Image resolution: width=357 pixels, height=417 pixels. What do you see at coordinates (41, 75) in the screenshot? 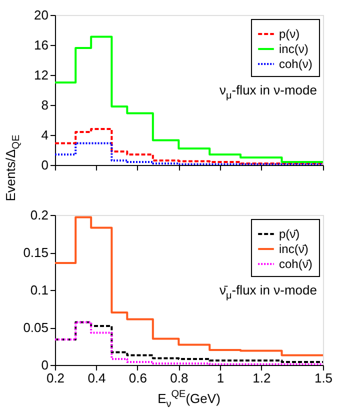
I see `y-tick-label: 12` at bounding box center [41, 75].